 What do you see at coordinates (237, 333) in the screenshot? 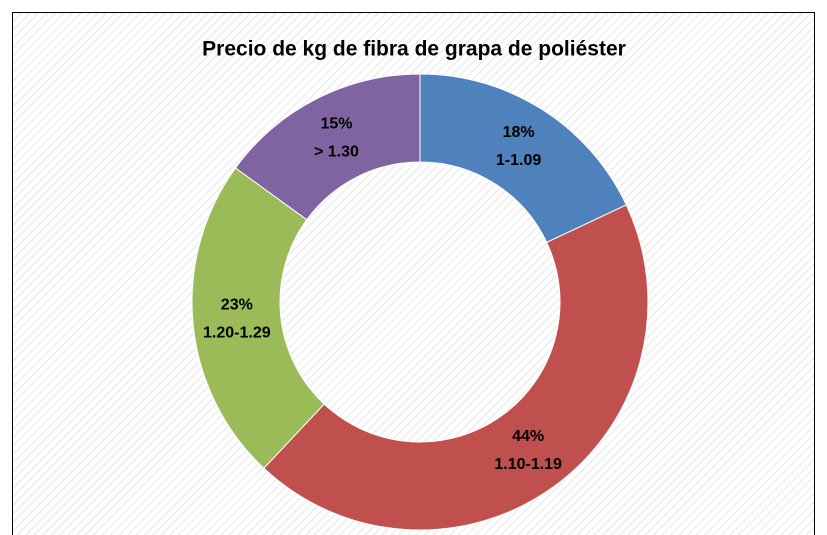
I see `category-label: 1.20-1.29` at bounding box center [237, 333].